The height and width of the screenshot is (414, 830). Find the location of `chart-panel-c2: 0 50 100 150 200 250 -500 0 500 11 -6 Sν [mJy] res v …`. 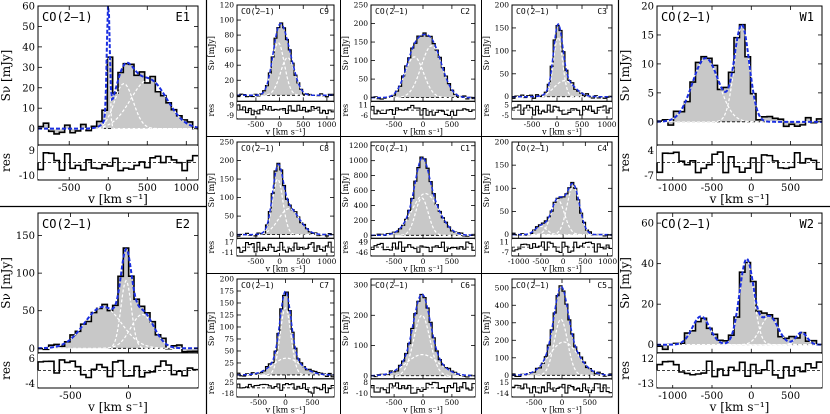

chart-panel-c2: 0 50 100 150 200 250 -500 0 500 11 -6 Sν [mJy] res v … is located at coordinates (408, 69).